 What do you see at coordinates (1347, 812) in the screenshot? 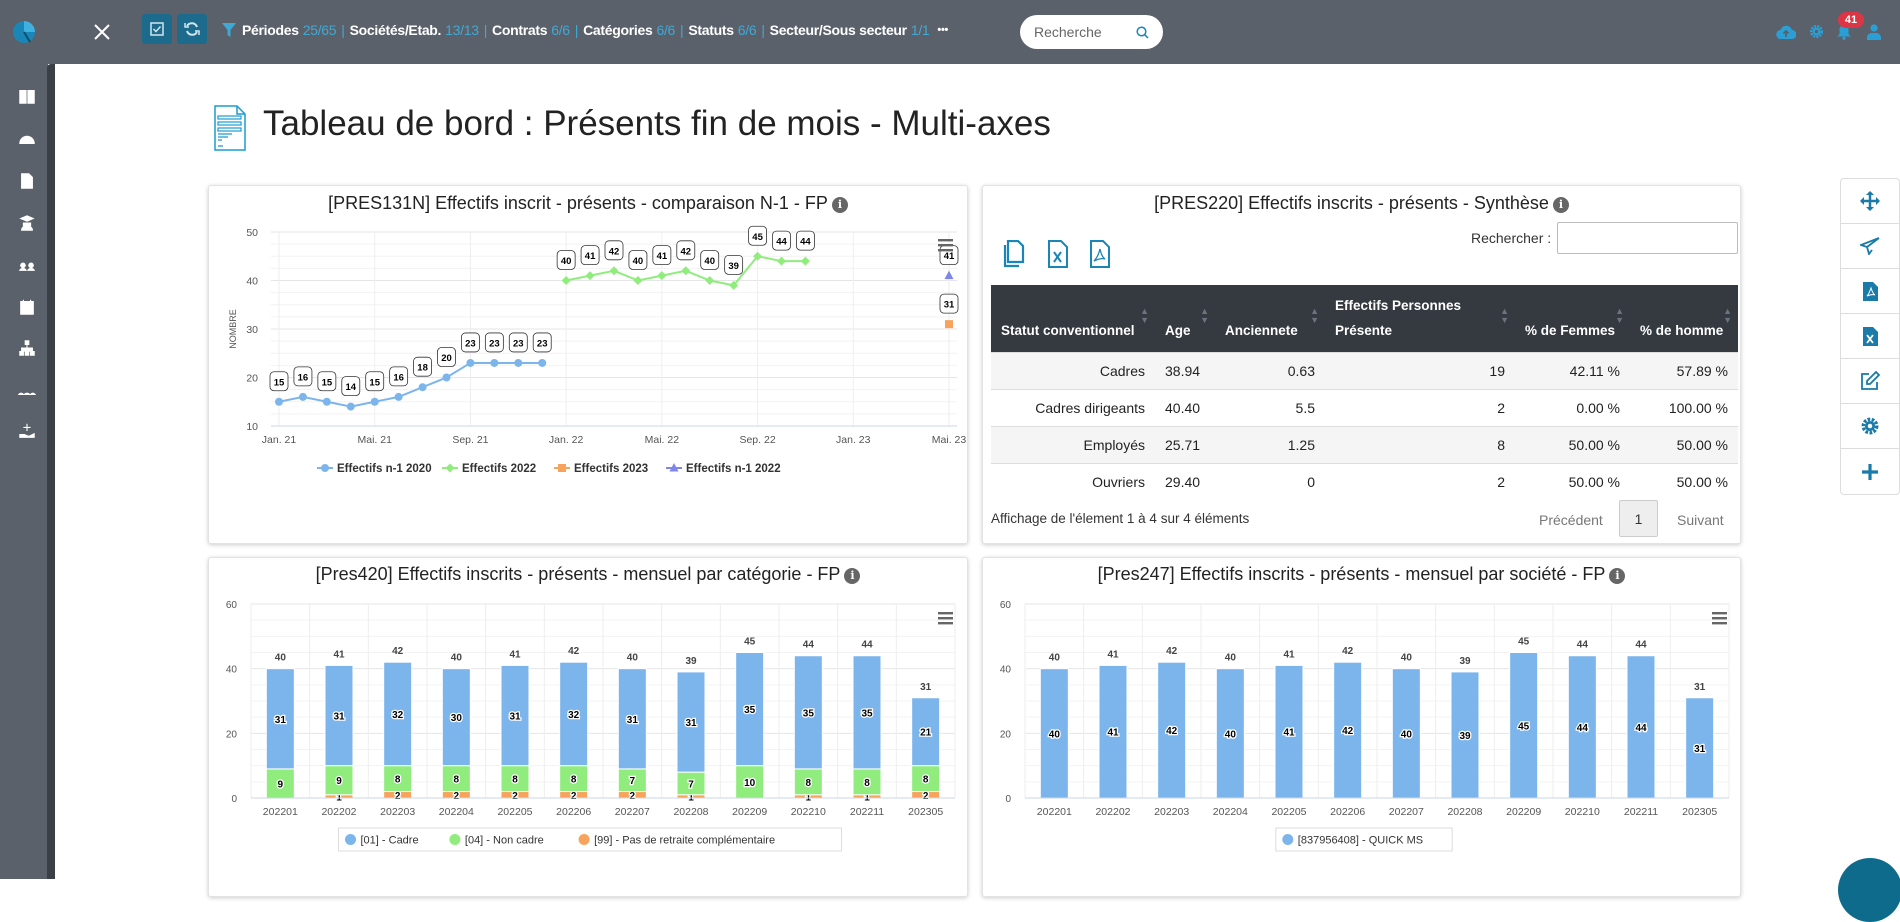
I see `x-tick-label: 202206` at bounding box center [1347, 812].